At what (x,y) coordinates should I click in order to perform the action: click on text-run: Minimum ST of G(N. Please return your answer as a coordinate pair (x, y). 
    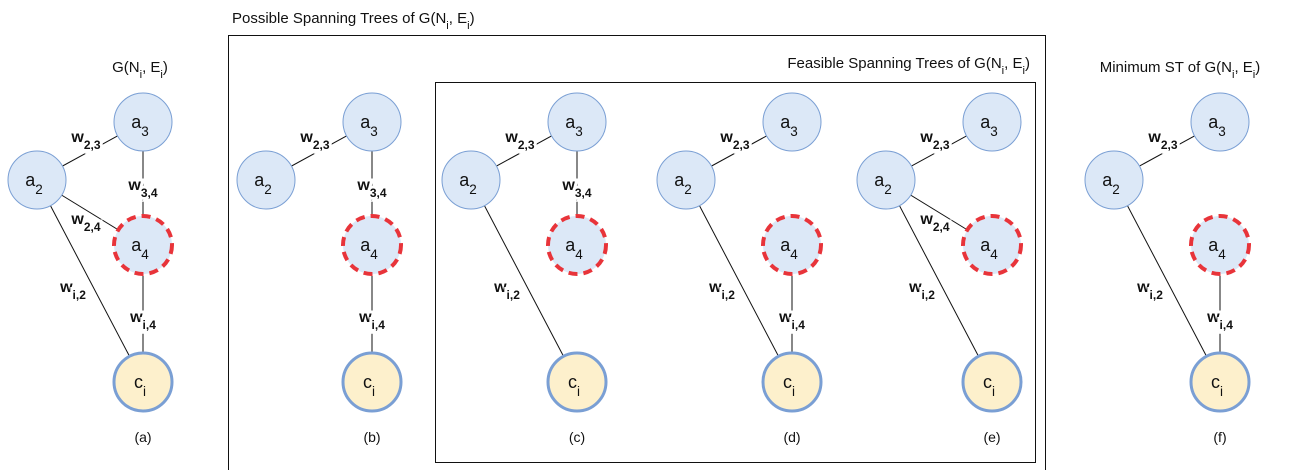
    Looking at the image, I should click on (1166, 67).